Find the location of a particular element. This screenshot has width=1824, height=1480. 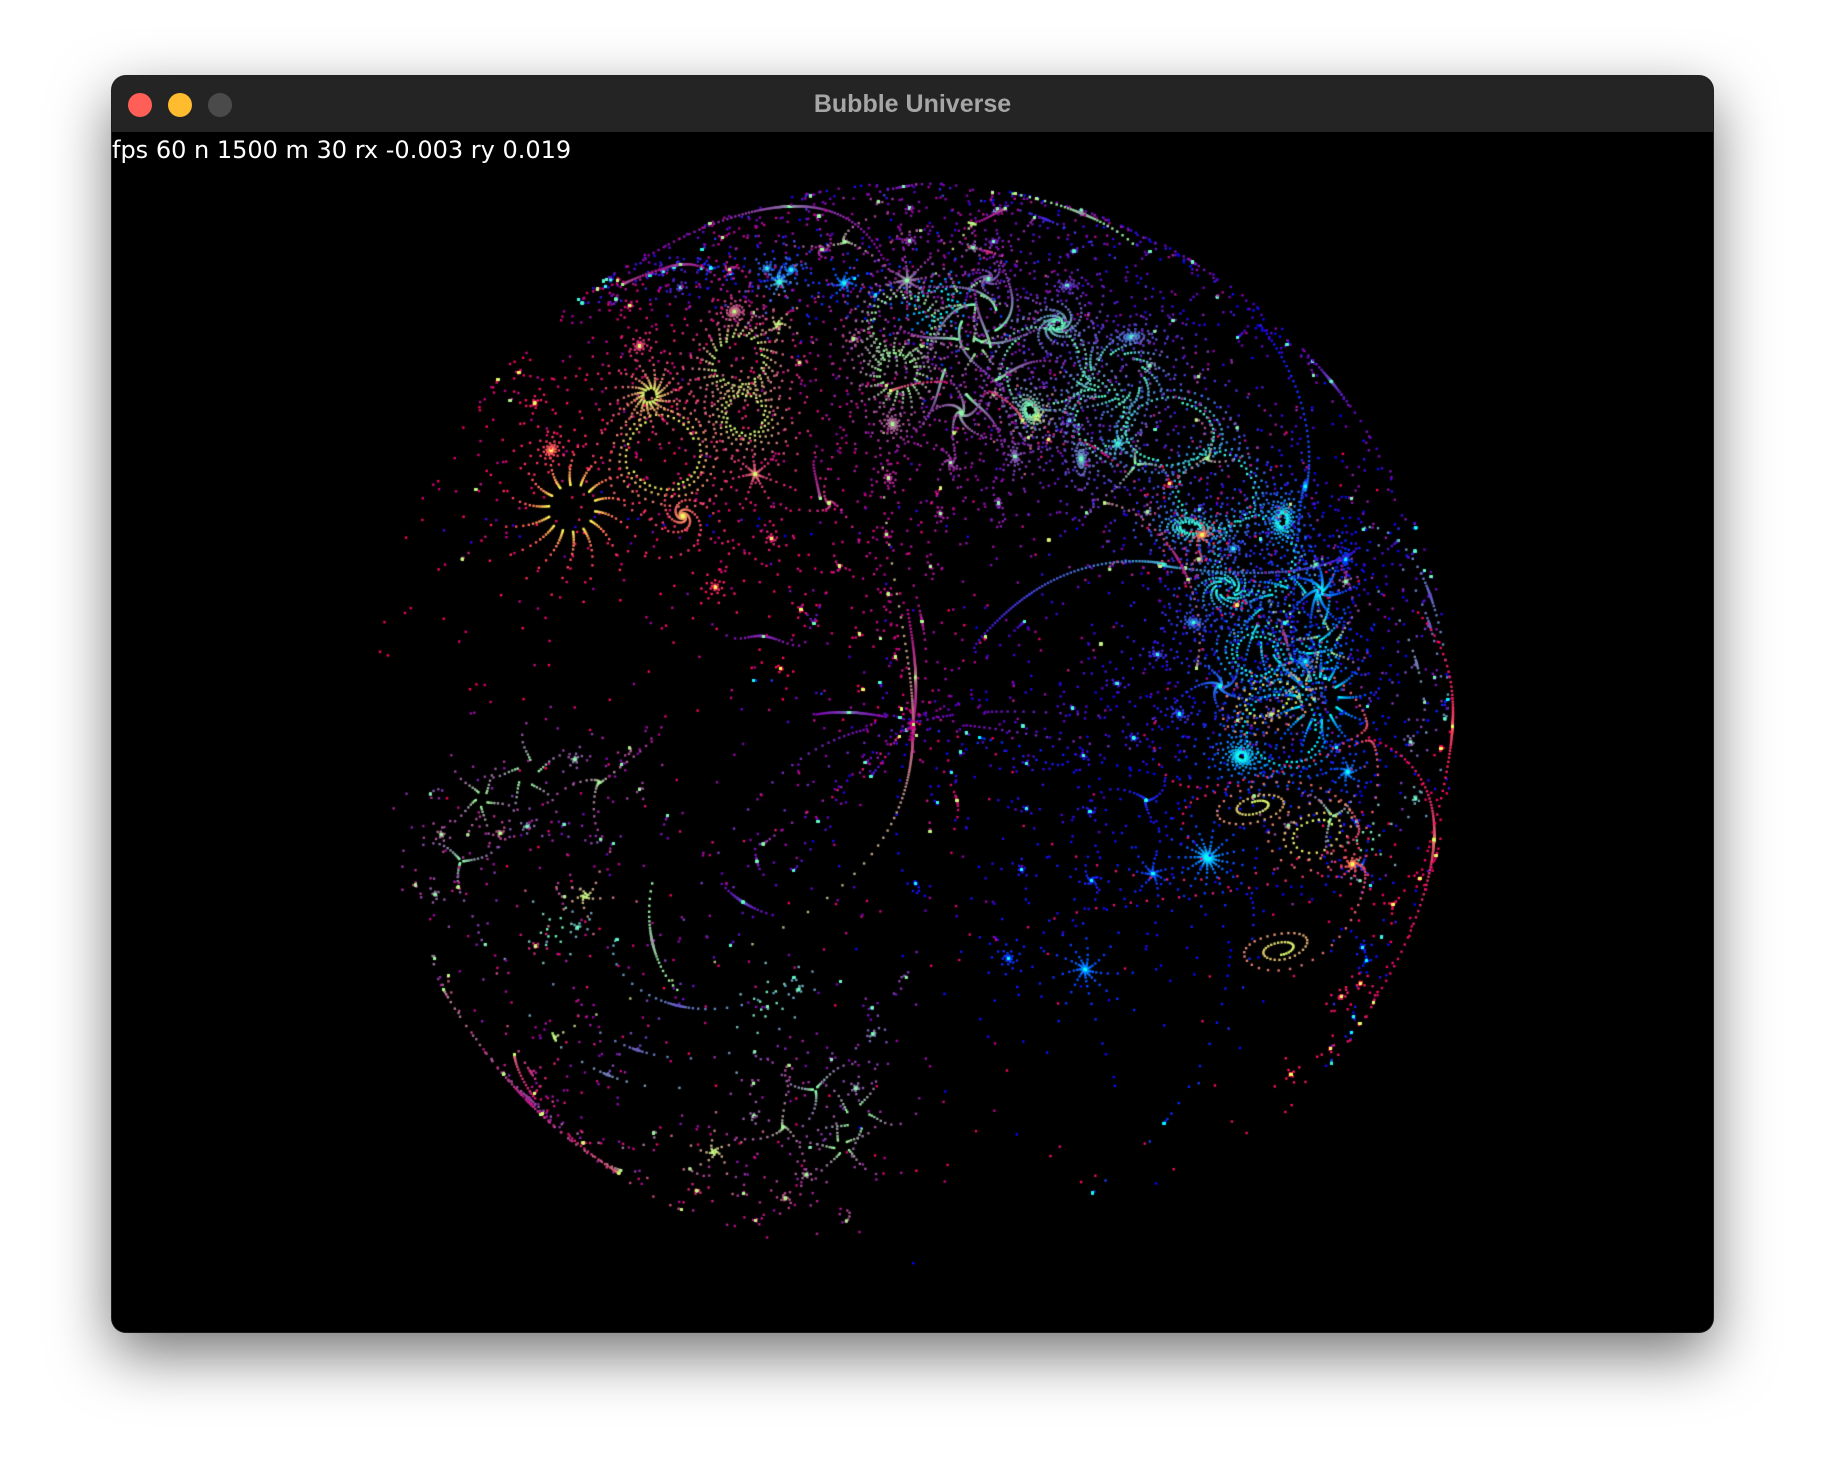

stats-overlay: fps 60 n 1500 m 30 rx -0.003 ry 0.019 is located at coordinates (342, 150).